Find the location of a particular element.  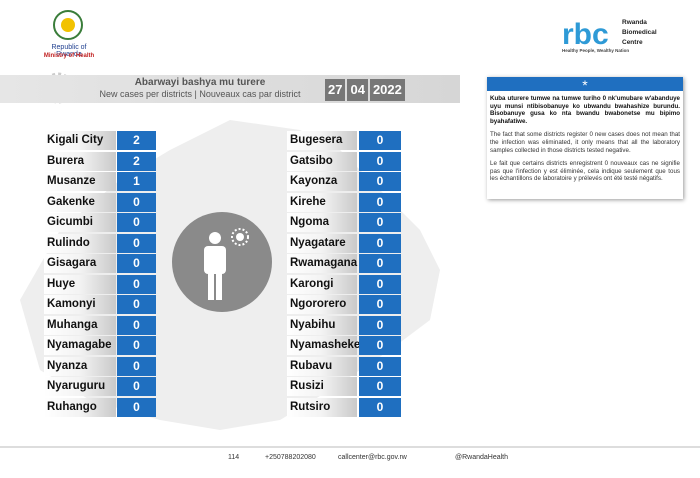

district-name: Bugesera is located at coordinates (322, 140).